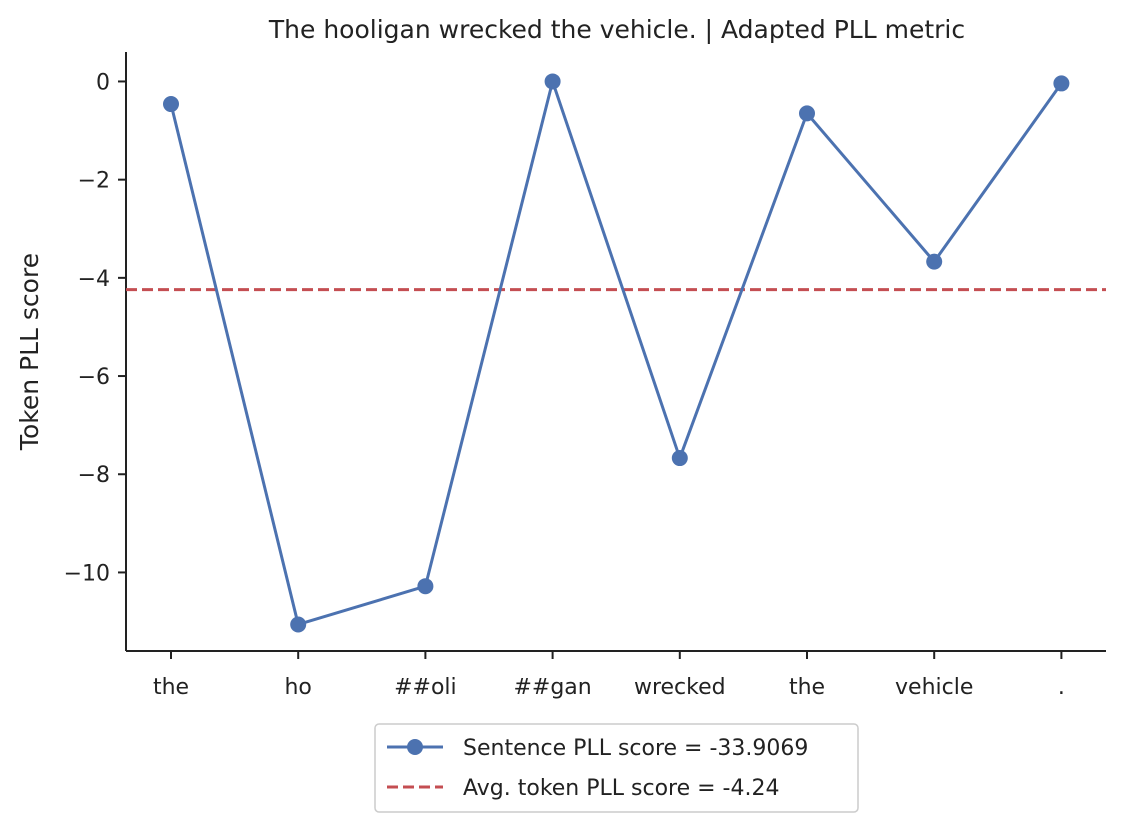 This screenshot has height=834, width=1124. I want to click on y-tick-label: −10, so click(87, 573).